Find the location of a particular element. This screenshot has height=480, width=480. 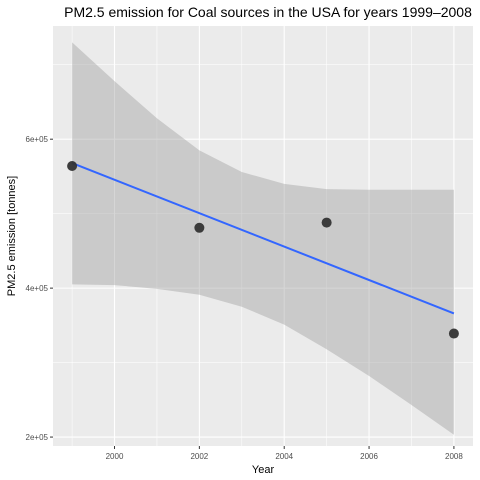

x-tick-label: 2004 is located at coordinates (284, 456).